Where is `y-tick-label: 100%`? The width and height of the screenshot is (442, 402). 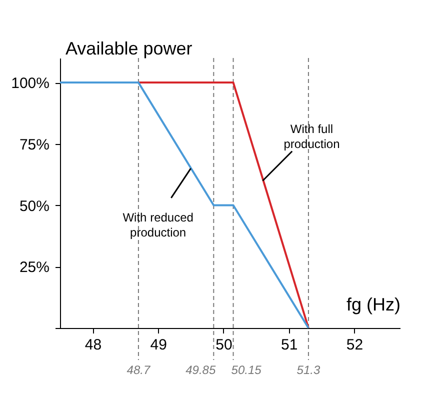 y-tick-label: 100% is located at coordinates (30, 83).